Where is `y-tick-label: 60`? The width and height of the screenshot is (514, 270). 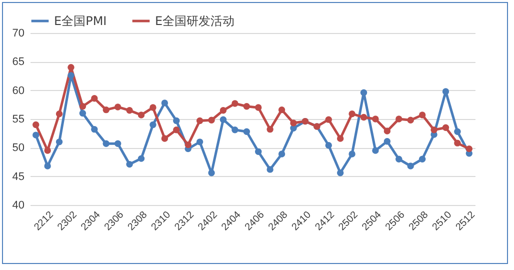 y-tick-label: 60 is located at coordinates (18, 90).